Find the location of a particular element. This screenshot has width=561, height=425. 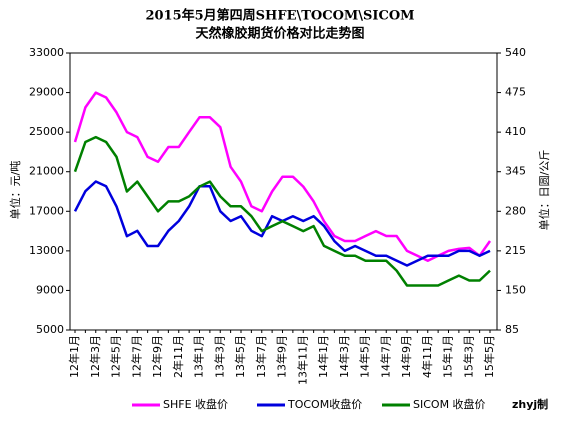

y2-tick-label: 345 is located at coordinates (515, 171).